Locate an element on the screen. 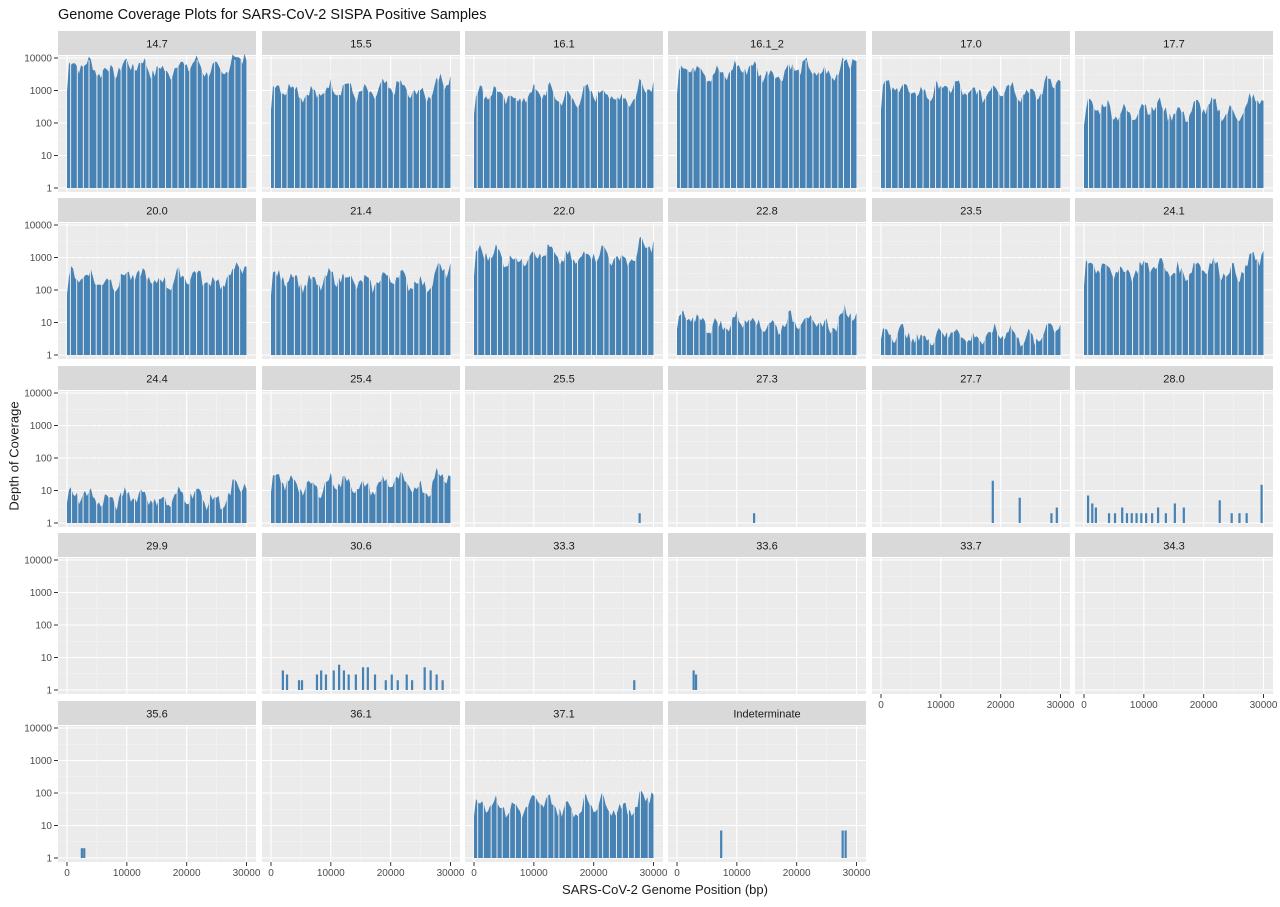  facet-label: 20.0 is located at coordinates (156, 212).